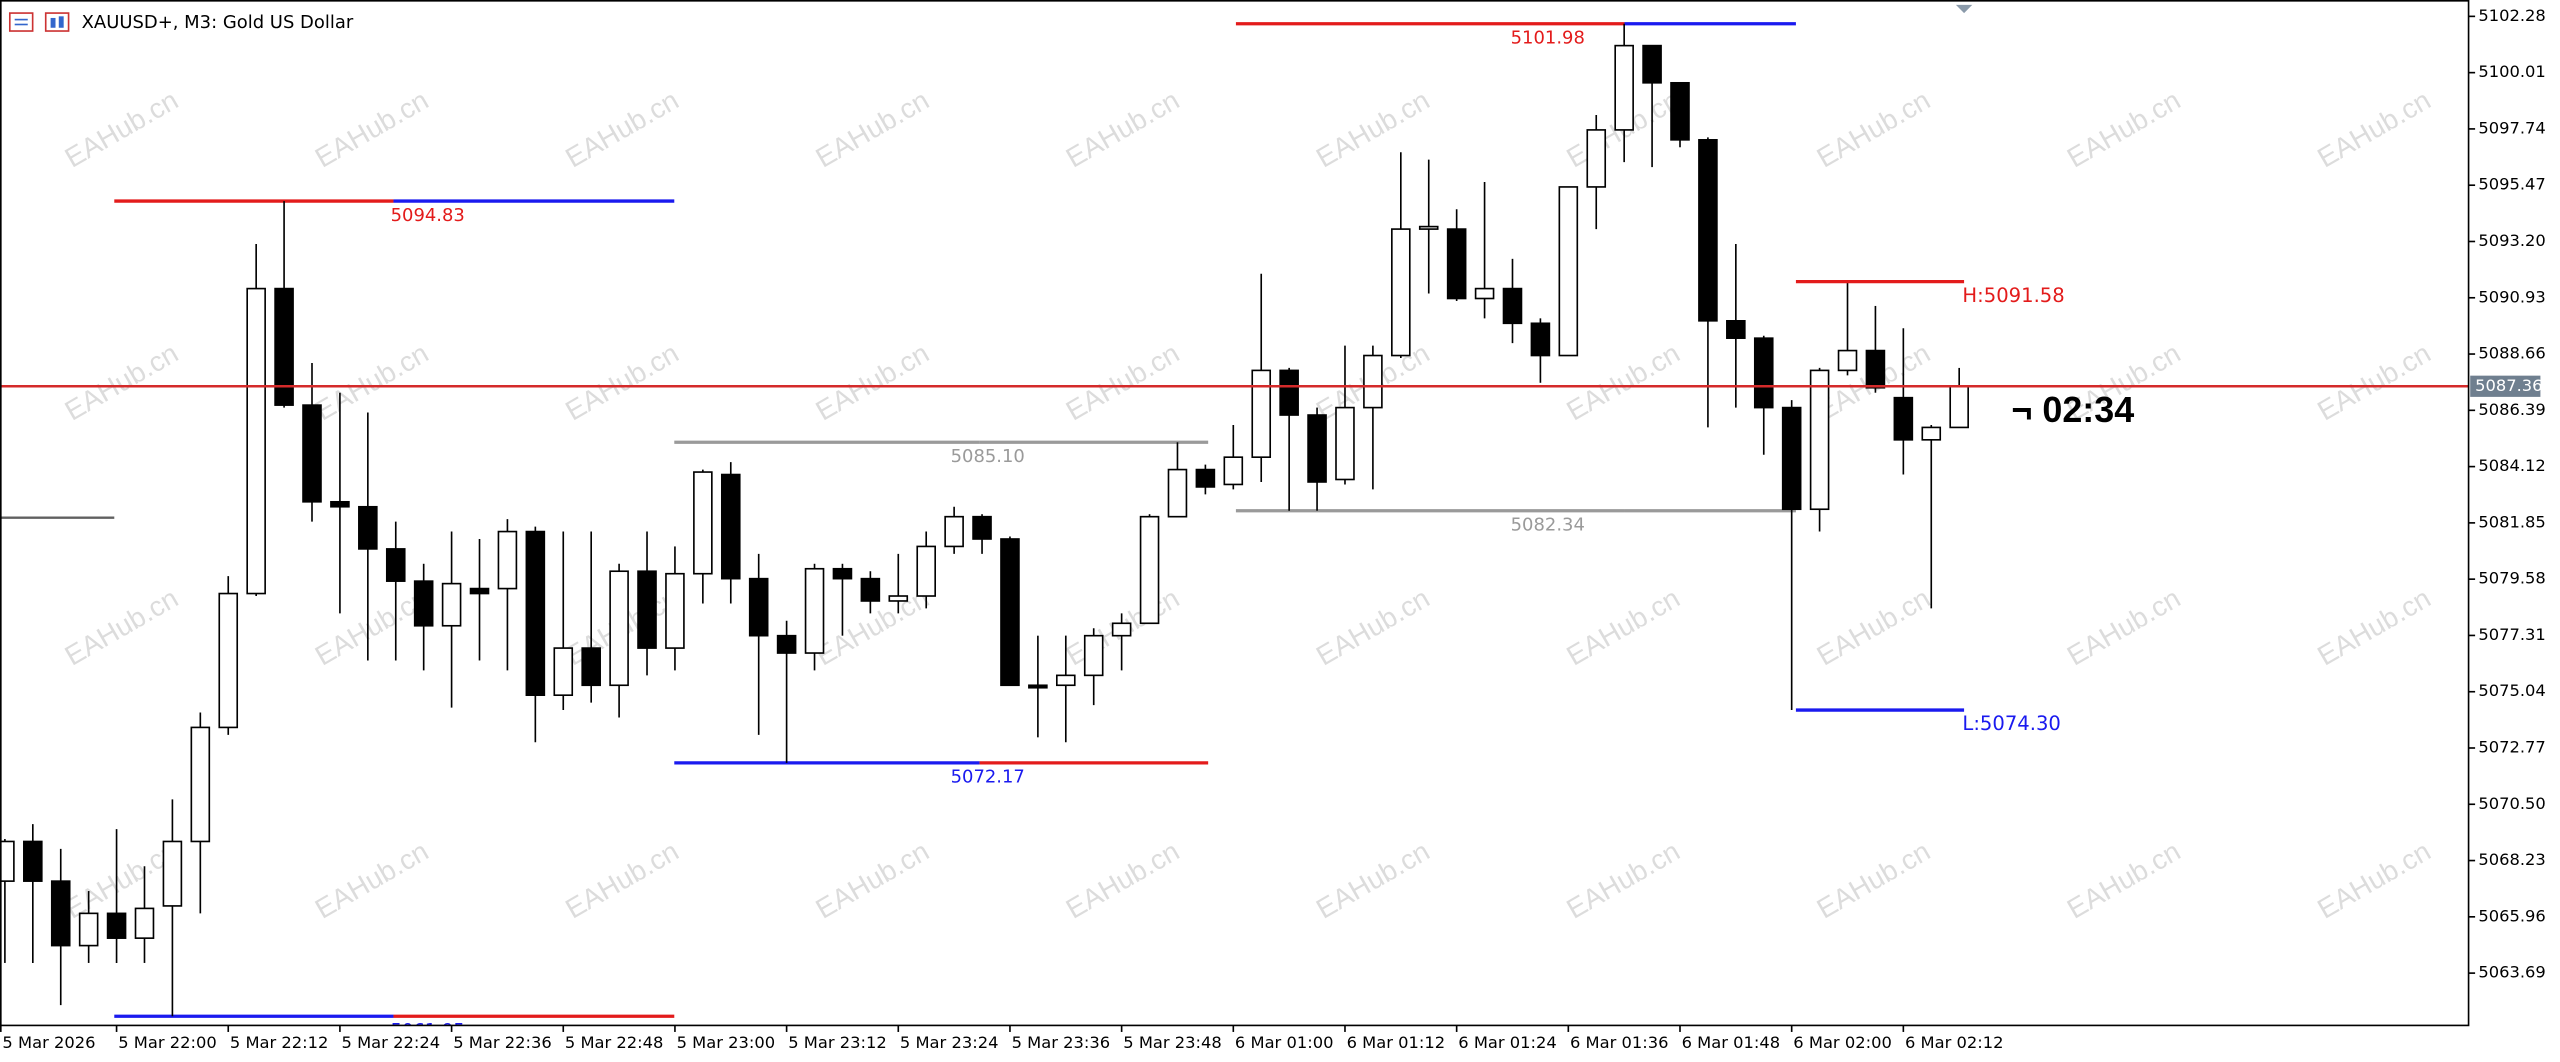 Image resolution: width=2560 pixels, height=1062 pixels. Describe the element at coordinates (988, 777) in the screenshot. I see `session-low-label: 5072.17` at that location.